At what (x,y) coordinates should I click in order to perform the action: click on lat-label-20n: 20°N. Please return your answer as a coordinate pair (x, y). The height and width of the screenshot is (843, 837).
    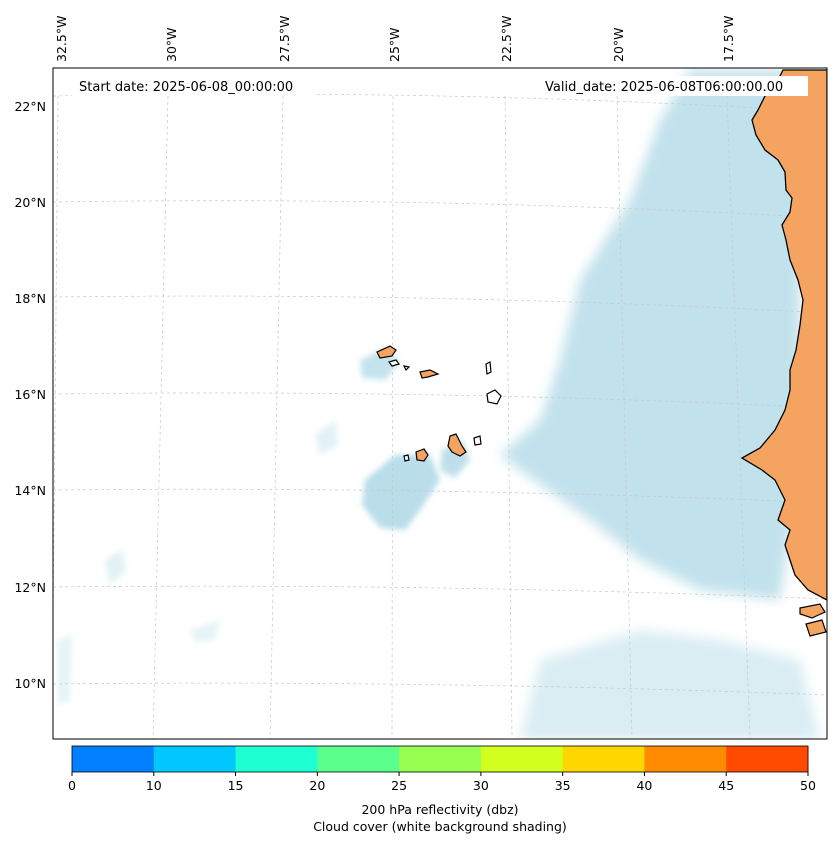
    Looking at the image, I should click on (30, 202).